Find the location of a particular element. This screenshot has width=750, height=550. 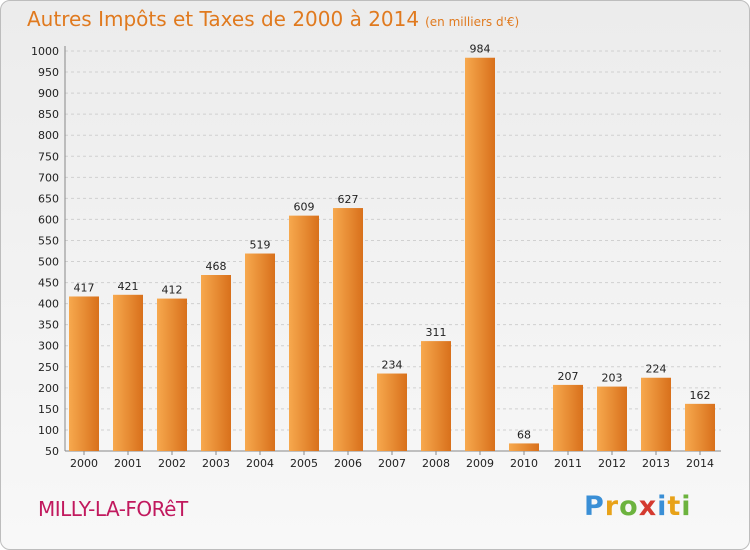

bar-value-label: 417 is located at coordinates (84, 287).